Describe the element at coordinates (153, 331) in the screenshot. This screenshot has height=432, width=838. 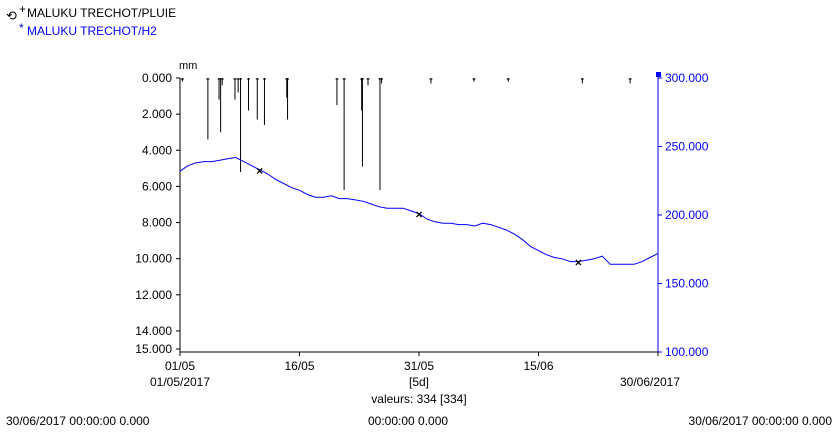
I see `left-tick-label: 14.000` at that location.